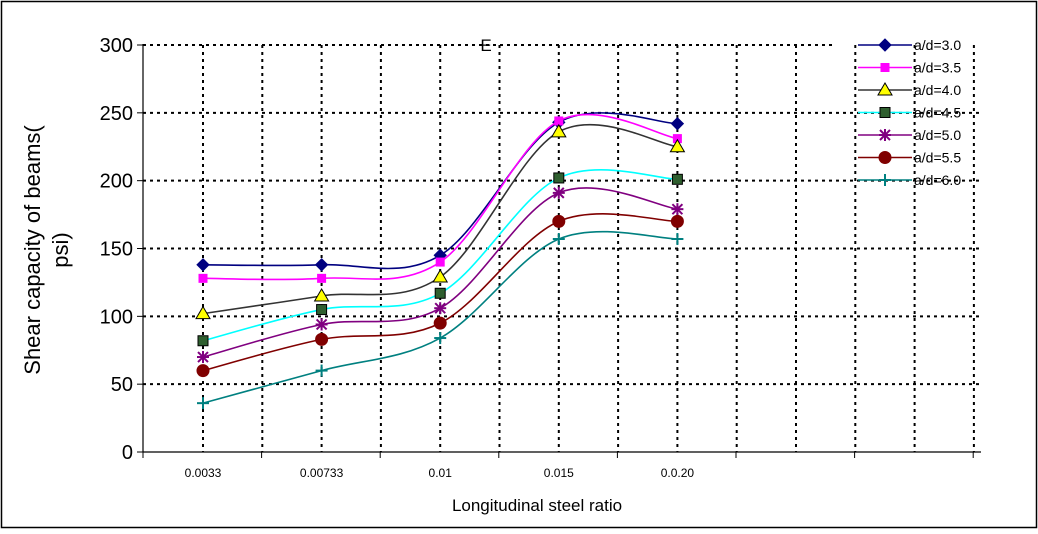 This screenshot has width=1038, height=534. Describe the element at coordinates (322, 473) in the screenshot. I see `x-tick-label: 0.00733` at that location.